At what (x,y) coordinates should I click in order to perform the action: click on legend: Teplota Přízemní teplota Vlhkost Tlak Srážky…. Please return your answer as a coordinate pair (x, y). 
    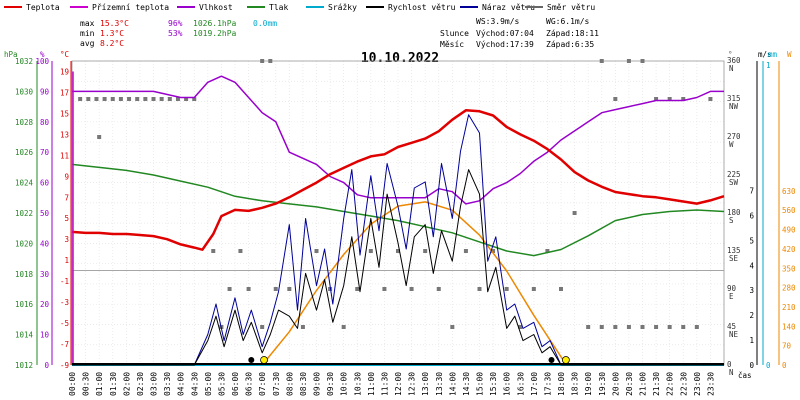
    Looking at the image, I should click on (299, 7).